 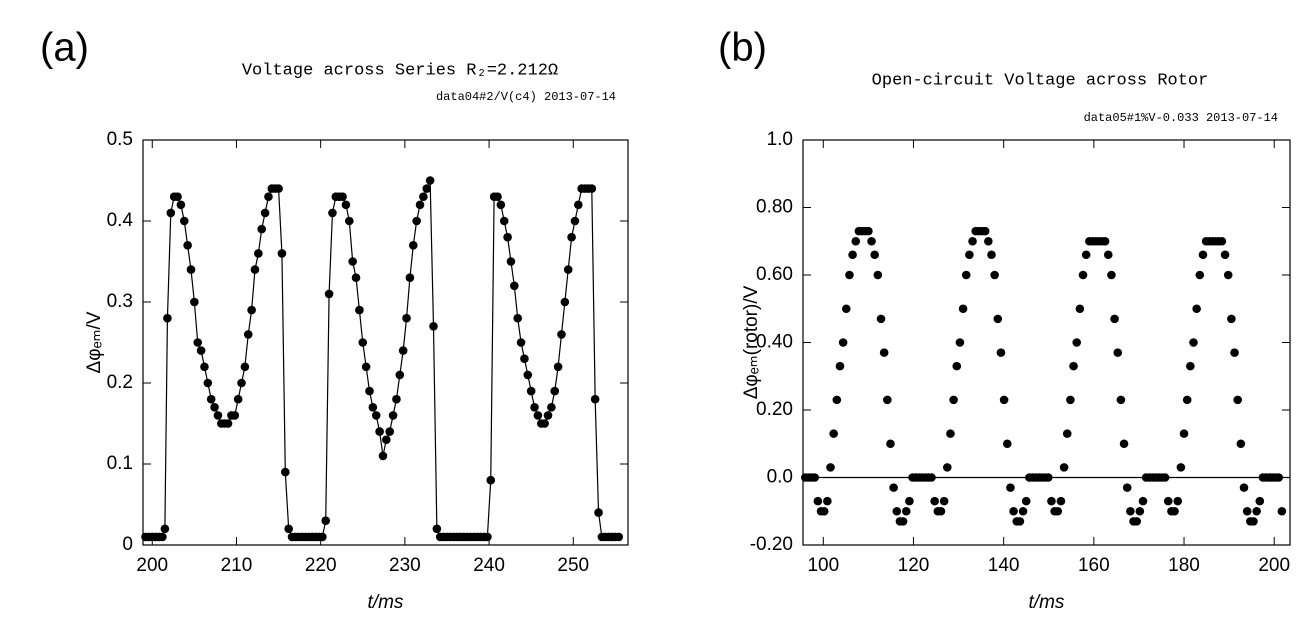 What do you see at coordinates (64, 48) in the screenshot?
I see `panel-label: (a)` at bounding box center [64, 48].